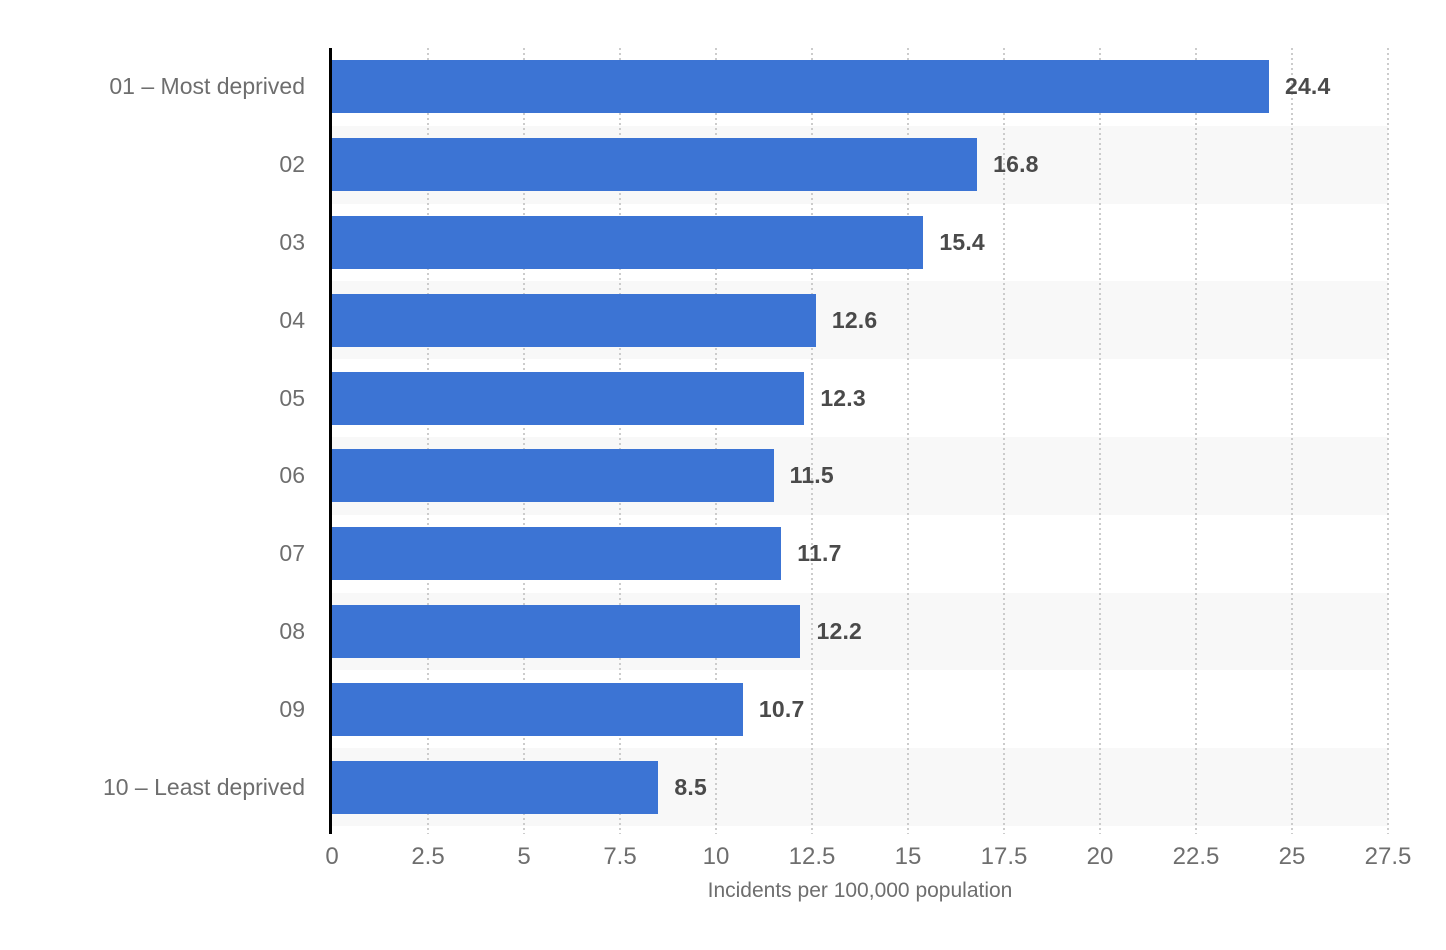  What do you see at coordinates (292, 553) in the screenshot?
I see `category-label: 07` at bounding box center [292, 553].